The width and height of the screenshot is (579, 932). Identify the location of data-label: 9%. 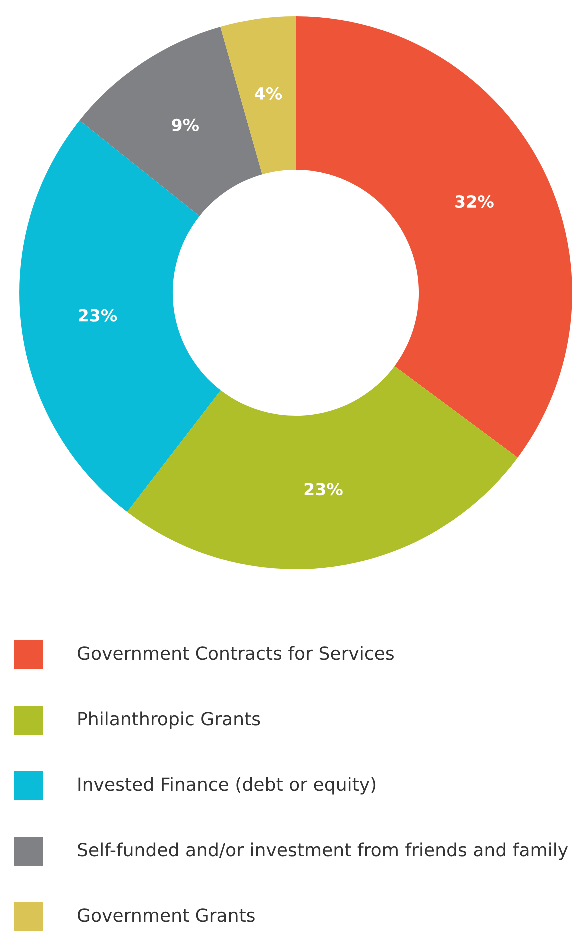
(185, 125).